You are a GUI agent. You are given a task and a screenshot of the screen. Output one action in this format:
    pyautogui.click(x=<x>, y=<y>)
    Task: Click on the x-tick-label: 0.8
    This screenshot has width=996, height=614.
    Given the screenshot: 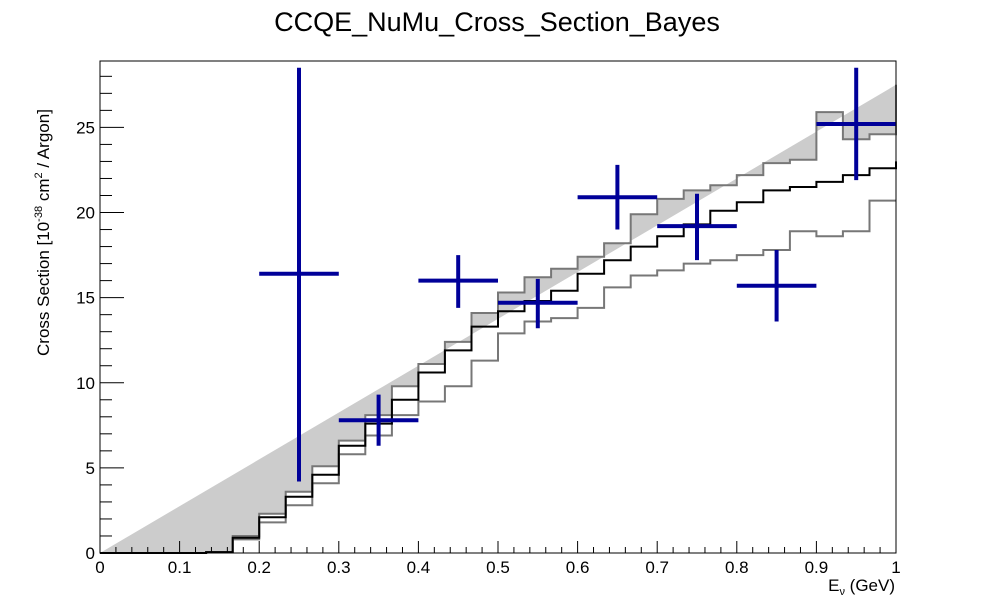 What is the action you would take?
    pyautogui.click(x=737, y=567)
    